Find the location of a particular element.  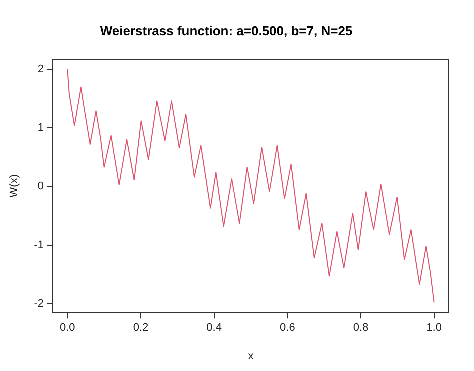

y-tick-label: 2 is located at coordinates (41, 70).